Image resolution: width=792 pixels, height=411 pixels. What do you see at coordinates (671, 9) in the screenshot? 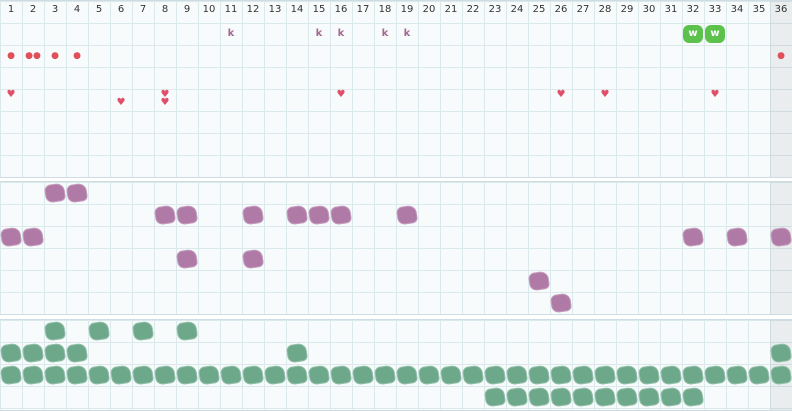
I see `column-number: 31` at bounding box center [671, 9].